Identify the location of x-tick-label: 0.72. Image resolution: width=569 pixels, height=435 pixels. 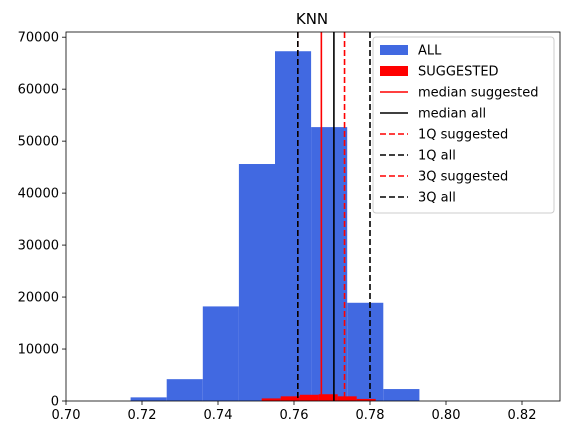
(142, 415).